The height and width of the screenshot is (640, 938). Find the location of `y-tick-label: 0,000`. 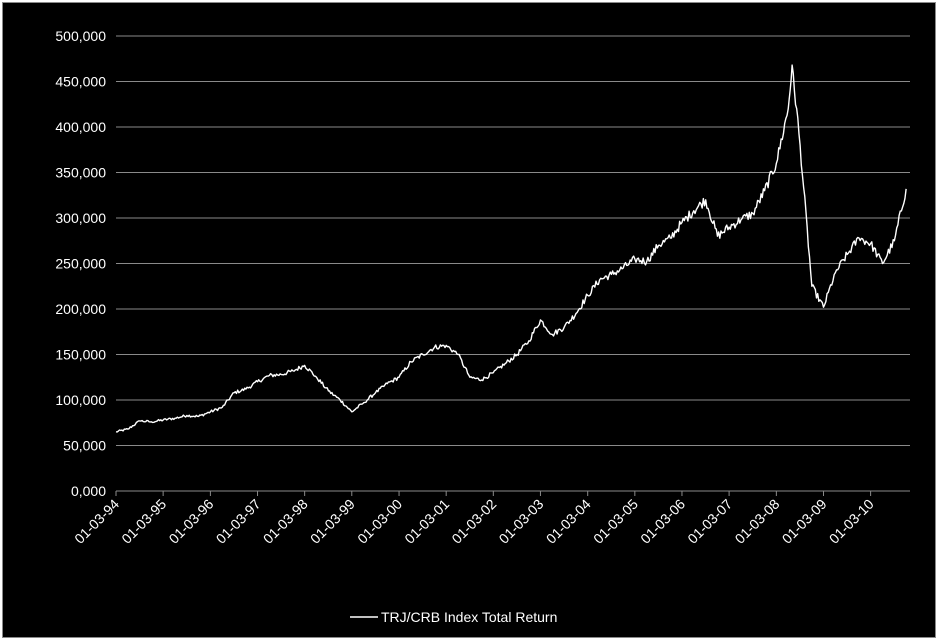

y-tick-label: 0,000 is located at coordinates (88, 491).